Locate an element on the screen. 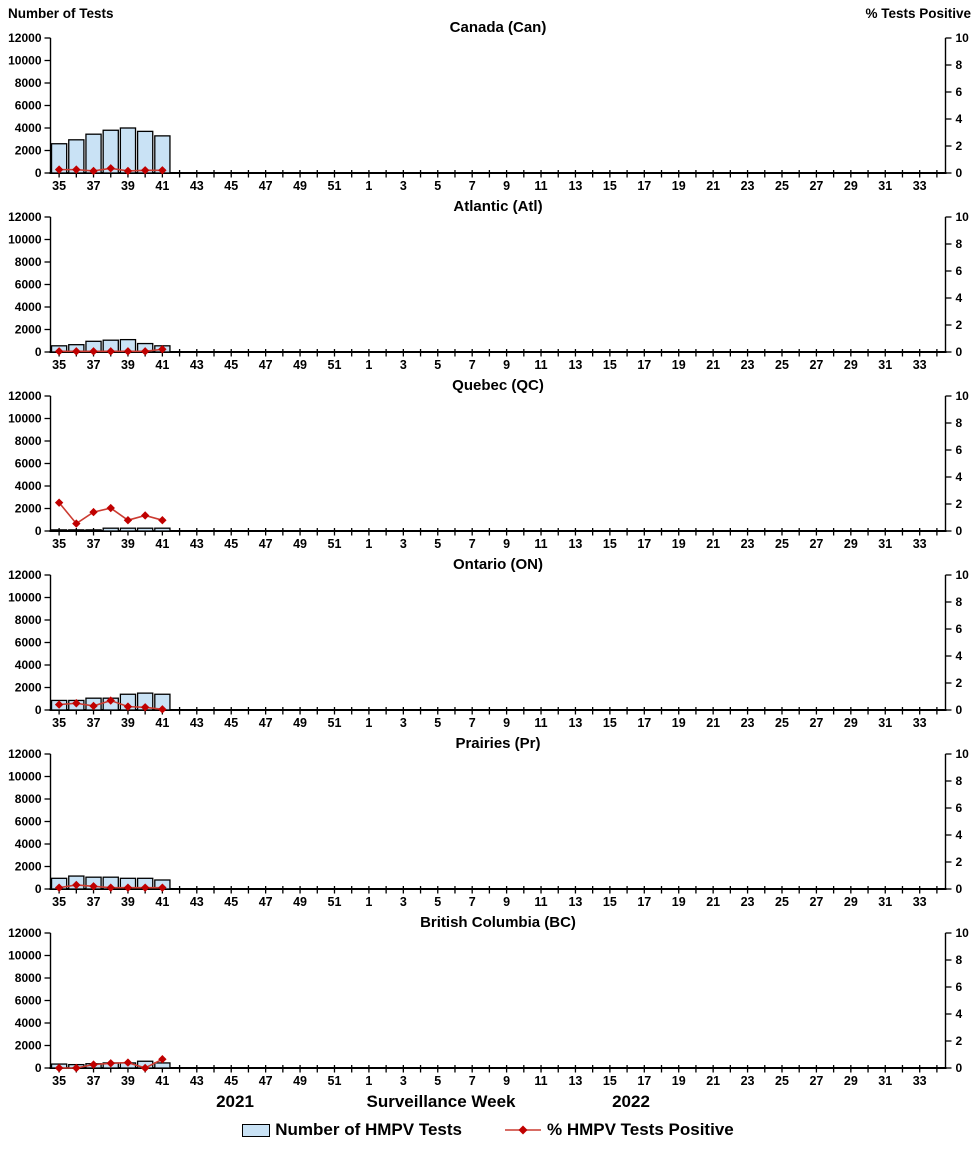 The height and width of the screenshot is (1152, 976). x-tick-label: 25 is located at coordinates (782, 722).